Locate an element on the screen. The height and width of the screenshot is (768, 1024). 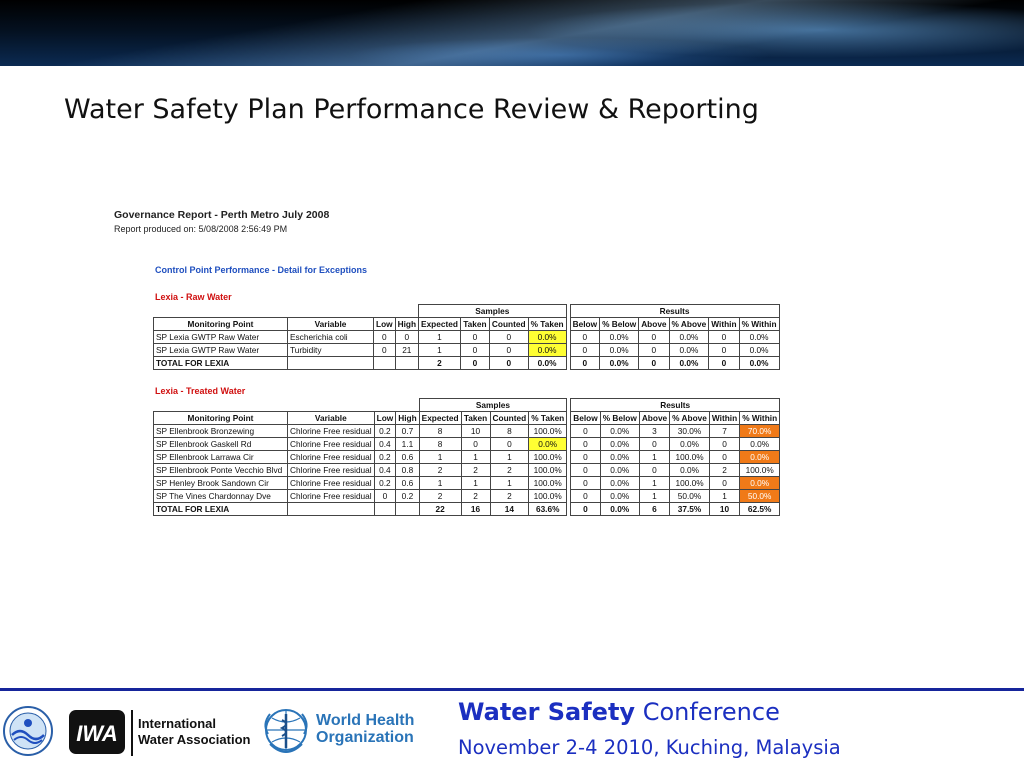
column-header-below: Below is located at coordinates (585, 418).